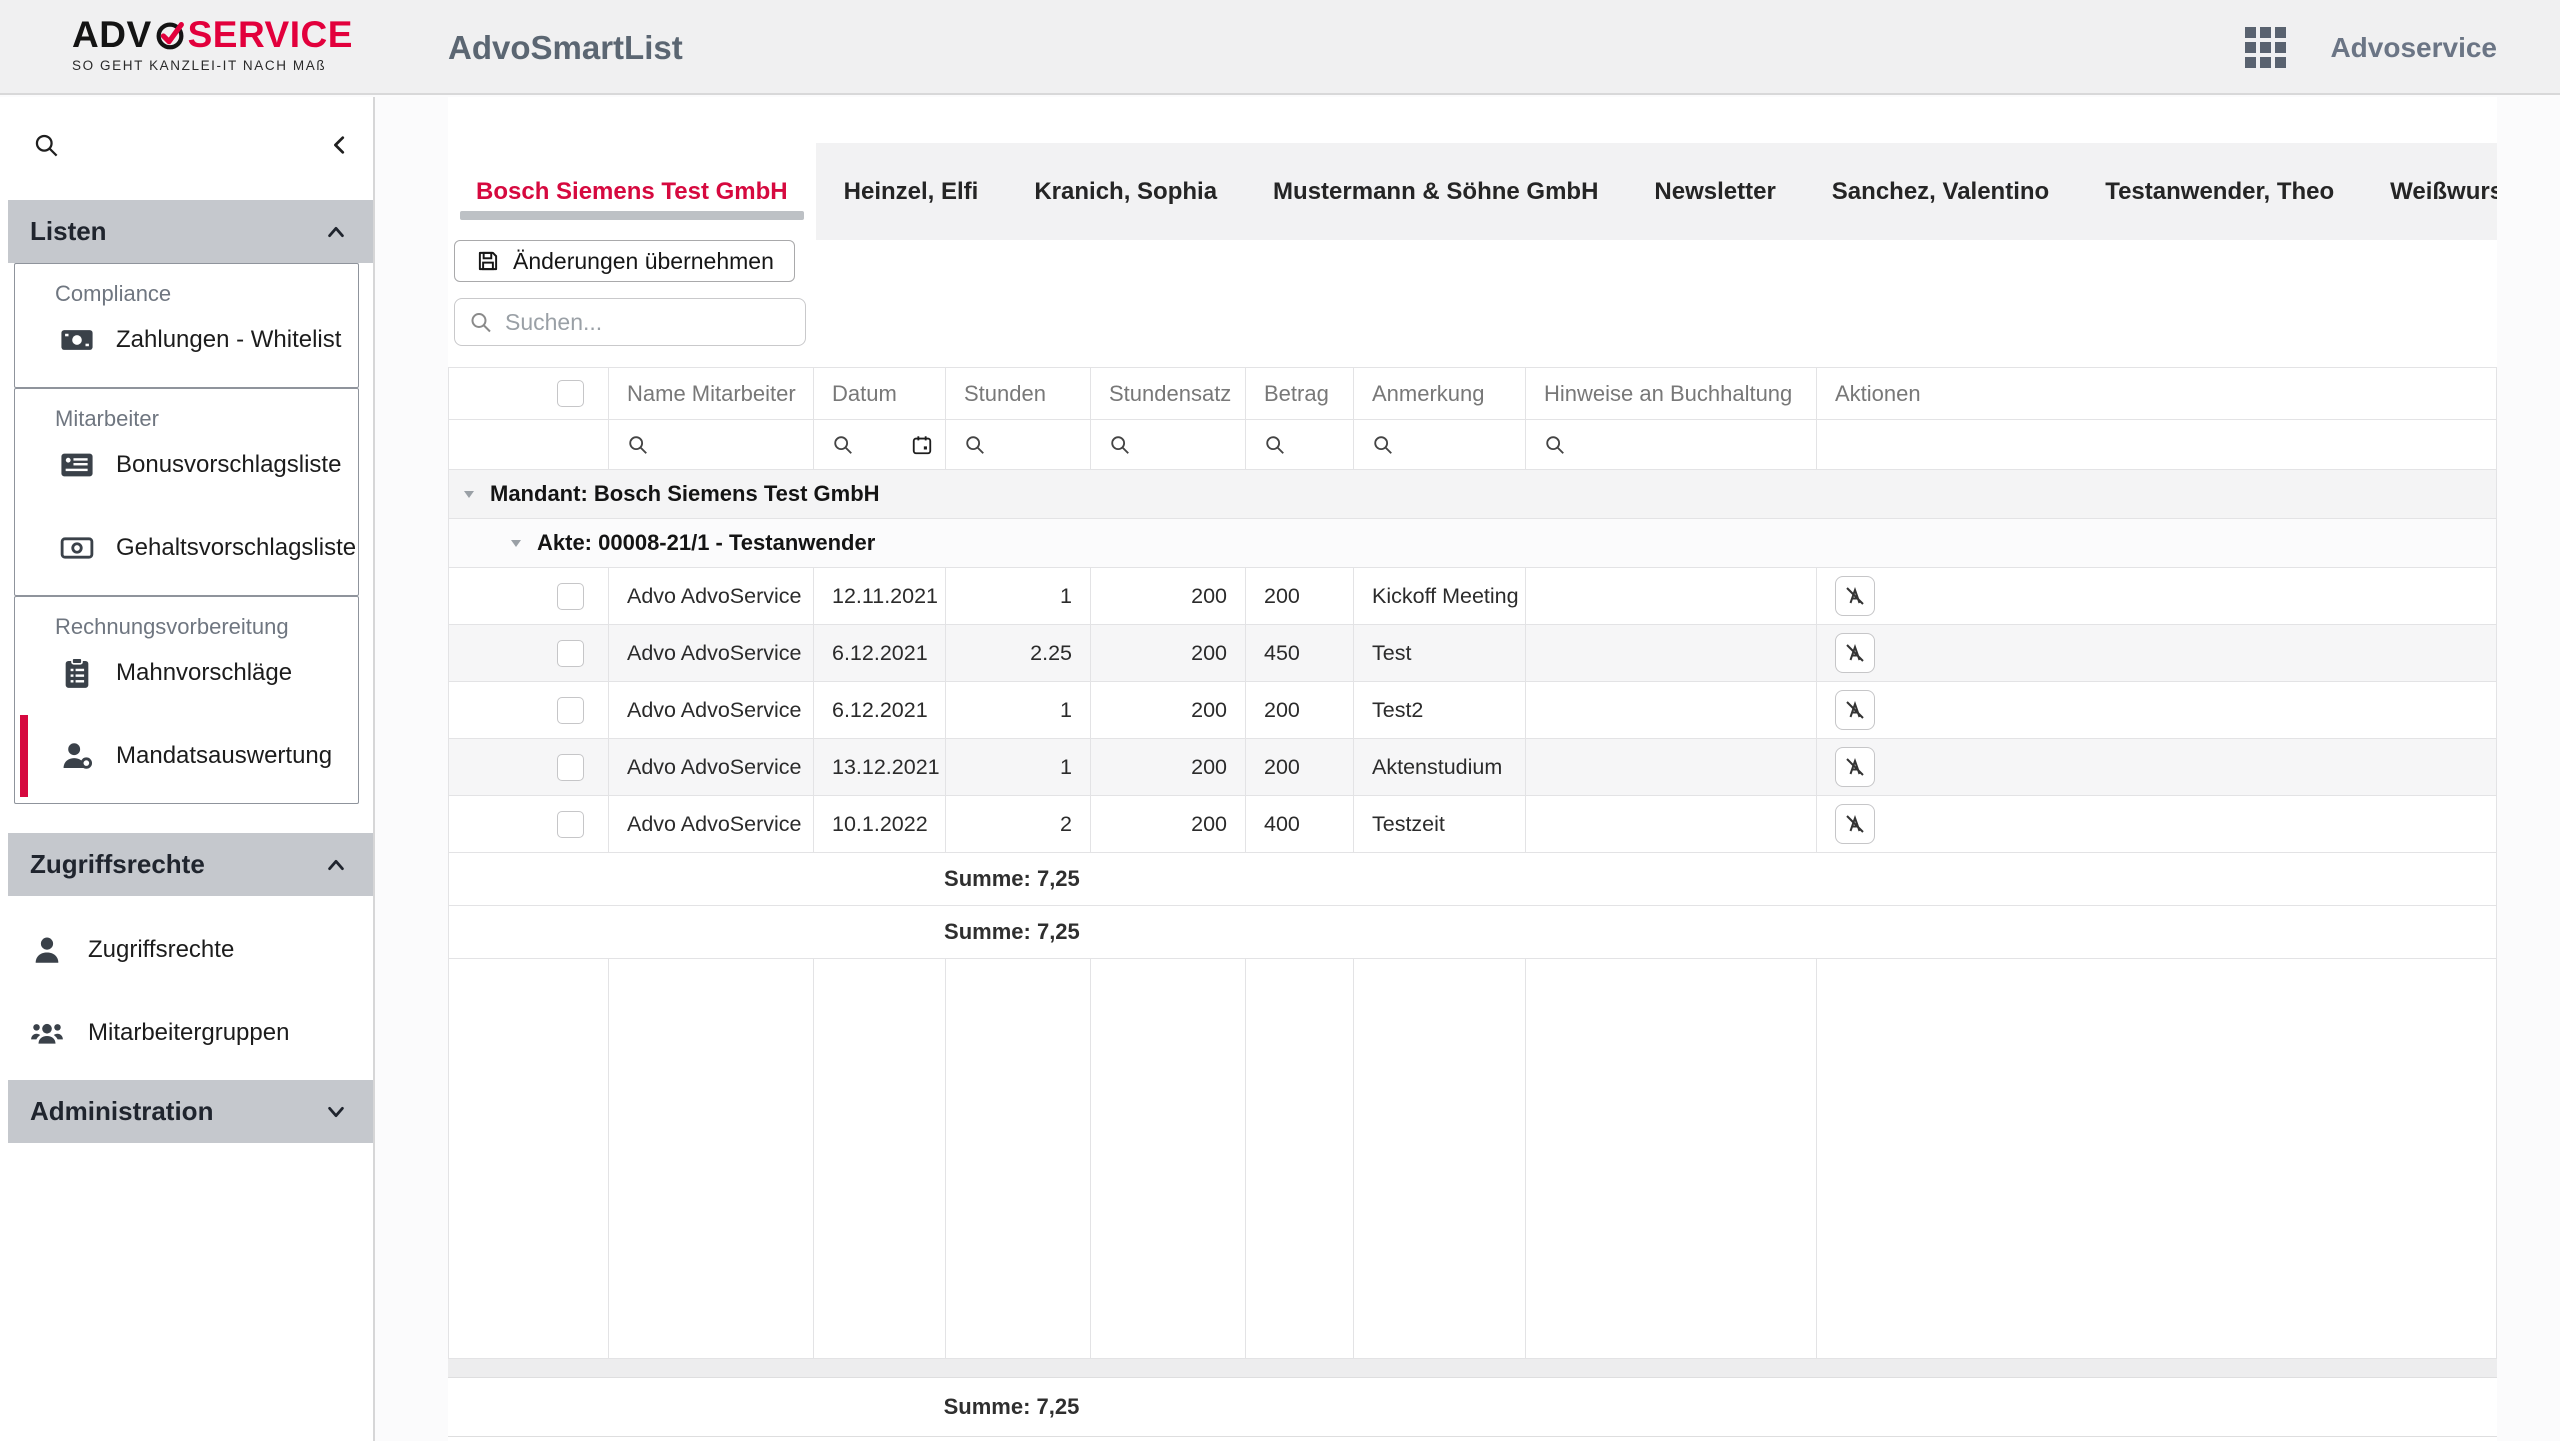 The image size is (2560, 1441). What do you see at coordinates (711, 394) in the screenshot?
I see `col-header-name: Name Mitarbeiter` at bounding box center [711, 394].